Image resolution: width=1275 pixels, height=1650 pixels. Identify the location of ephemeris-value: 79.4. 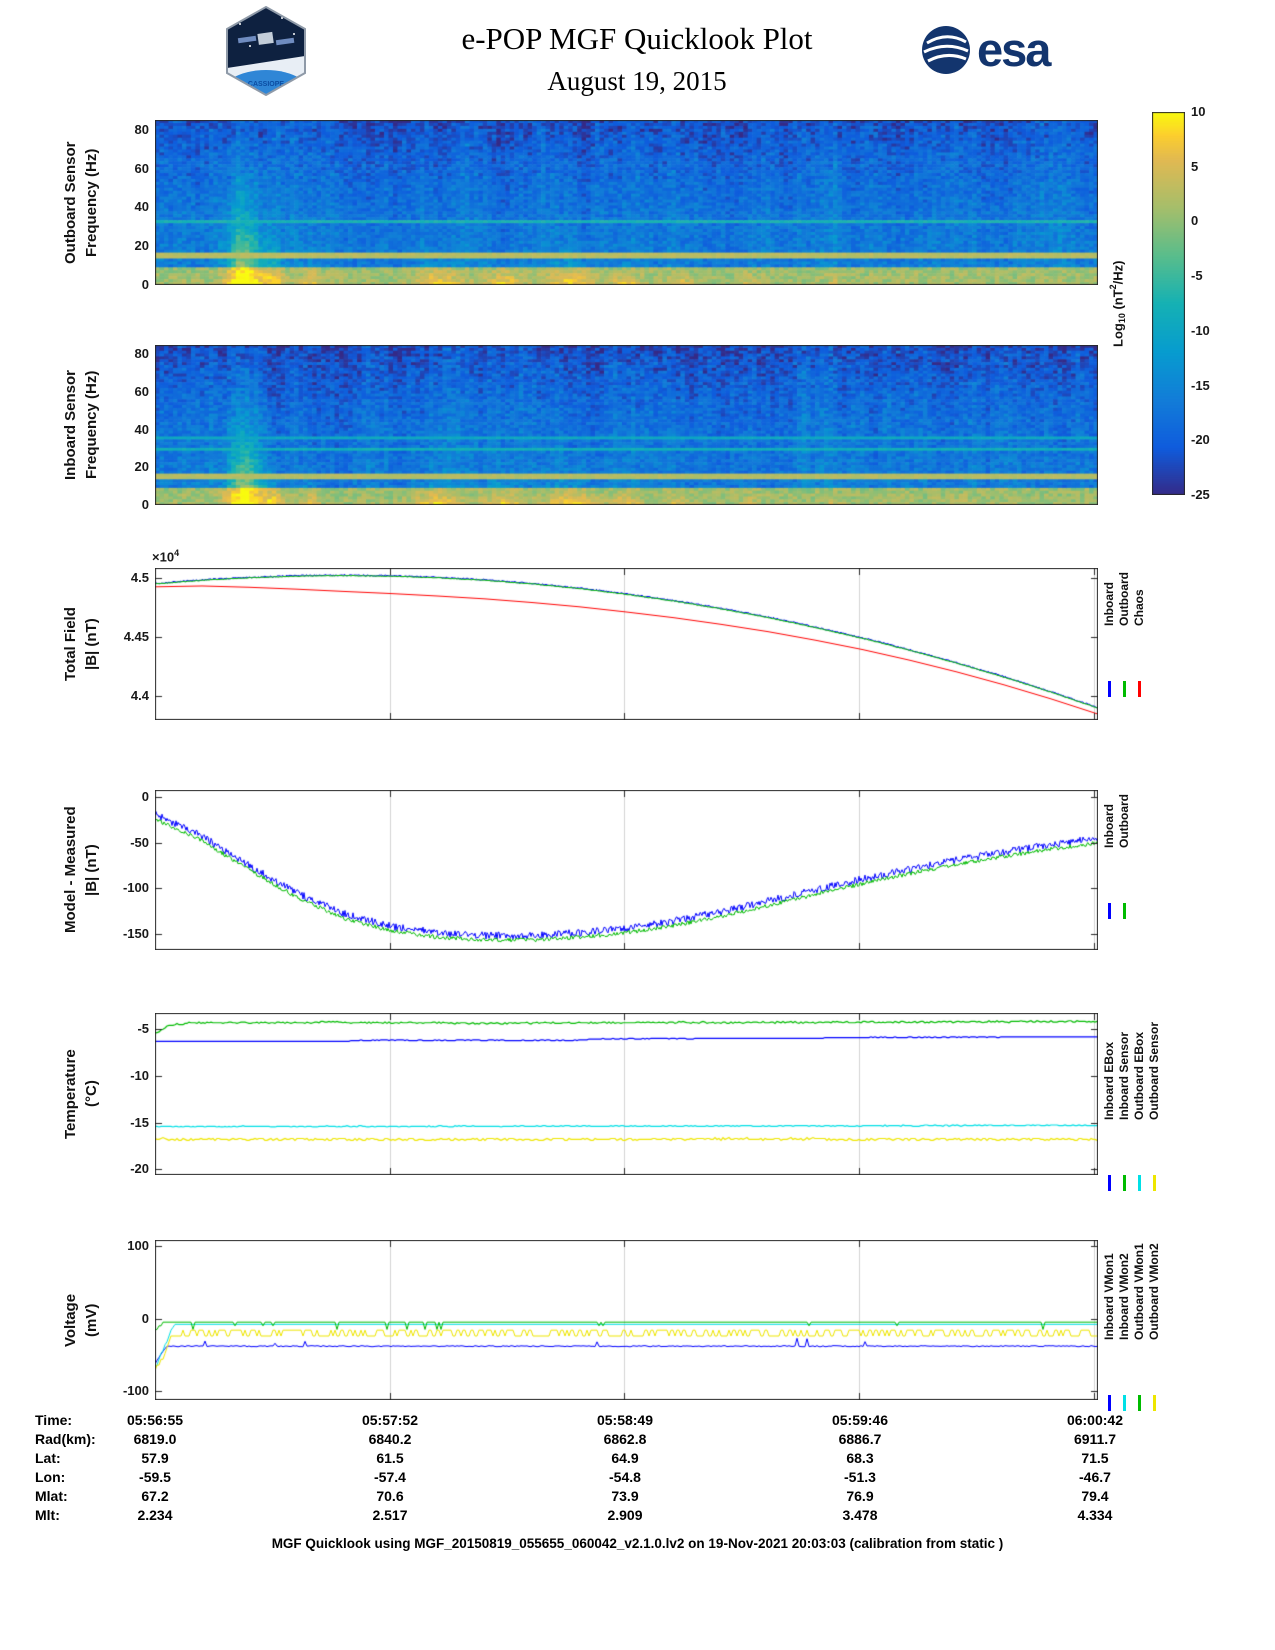
(1095, 1496).